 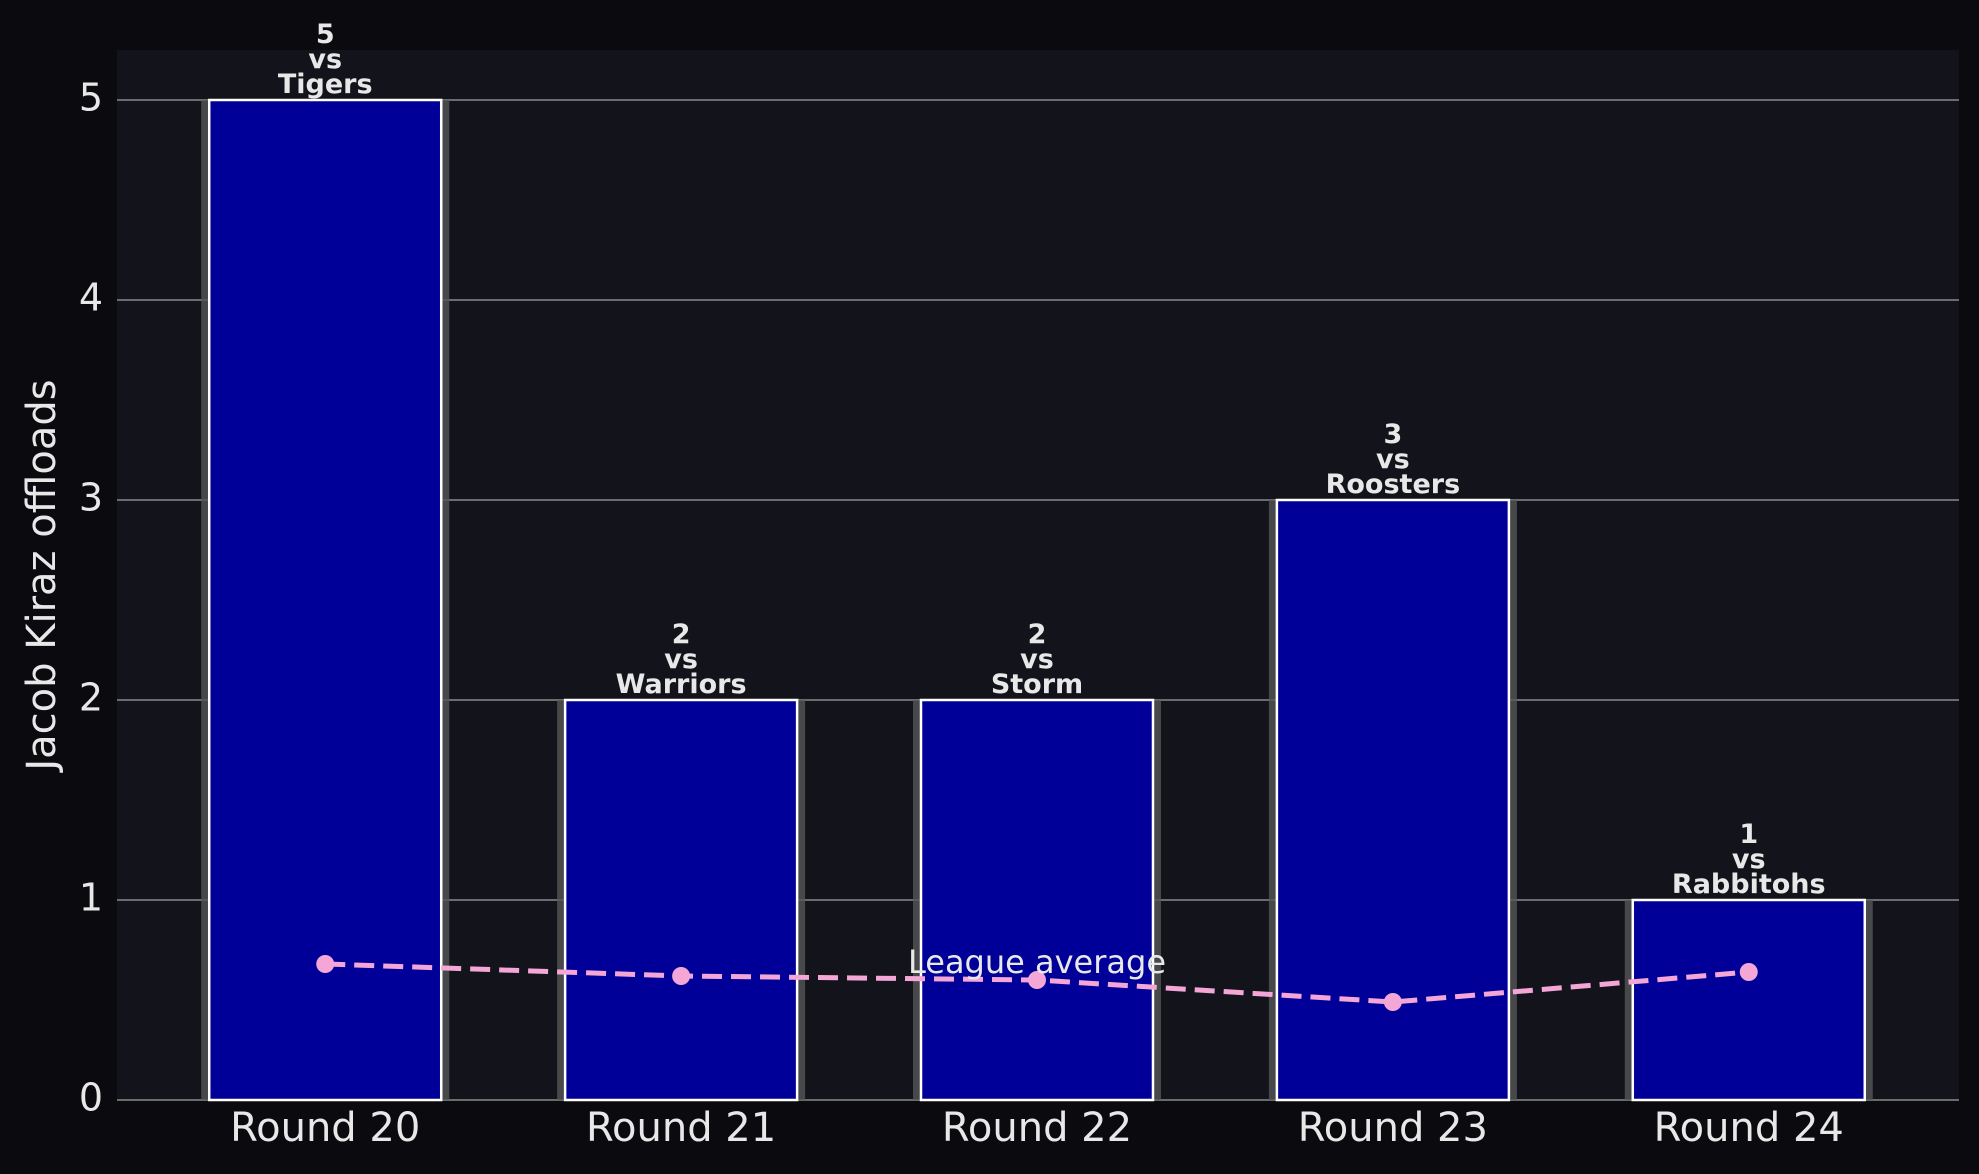 I want to click on y-tick-label: 3, so click(x=91, y=498).